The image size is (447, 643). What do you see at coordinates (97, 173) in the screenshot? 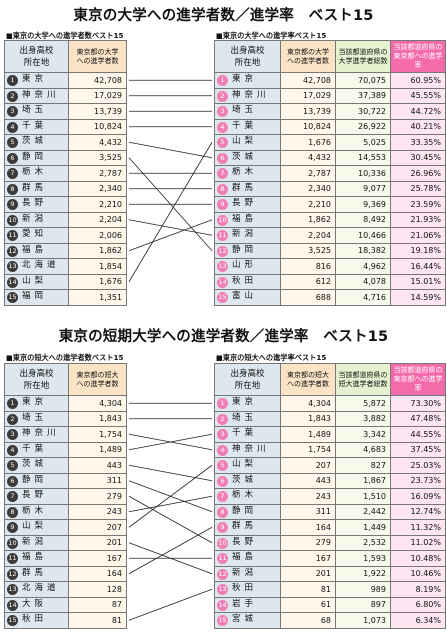
I see `count-cell: 2,787` at bounding box center [97, 173].